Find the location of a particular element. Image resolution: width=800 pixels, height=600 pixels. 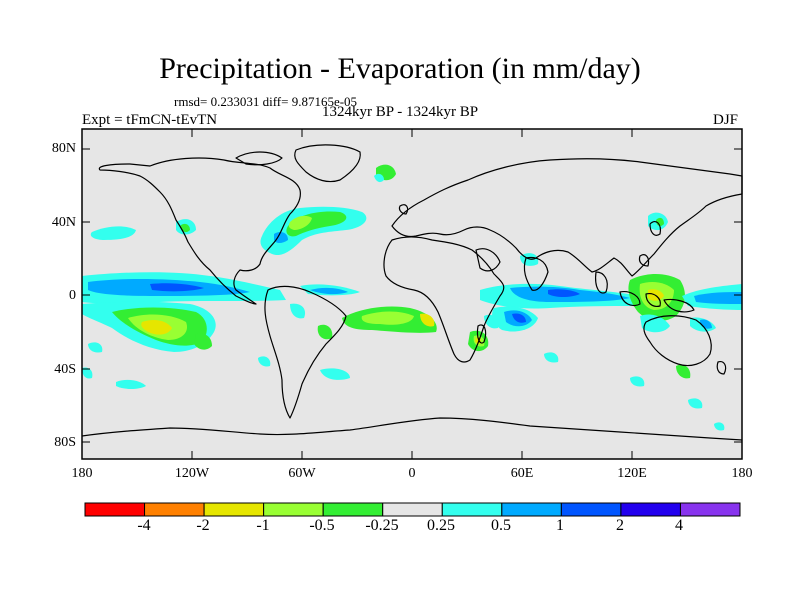

colorbar-label: 2 is located at coordinates (620, 525).